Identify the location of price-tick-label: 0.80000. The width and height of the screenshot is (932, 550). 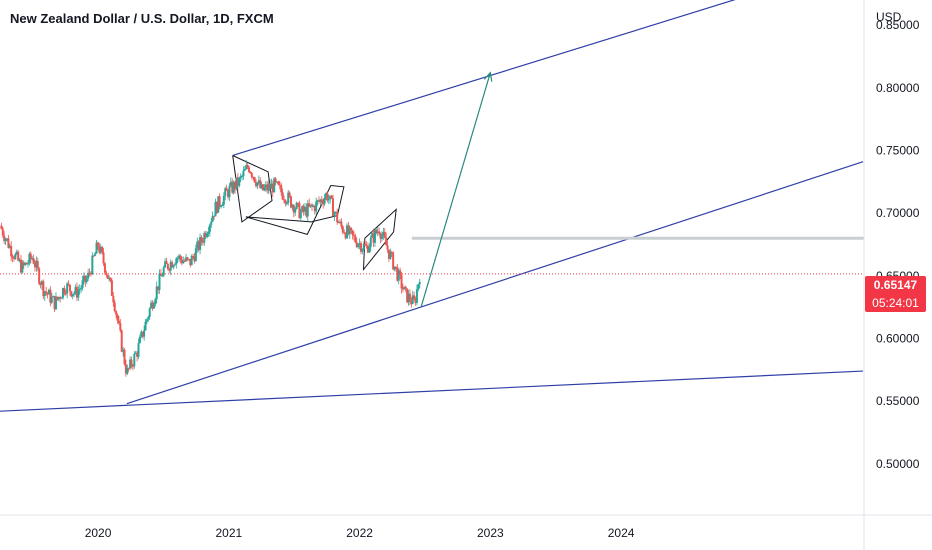
(898, 88).